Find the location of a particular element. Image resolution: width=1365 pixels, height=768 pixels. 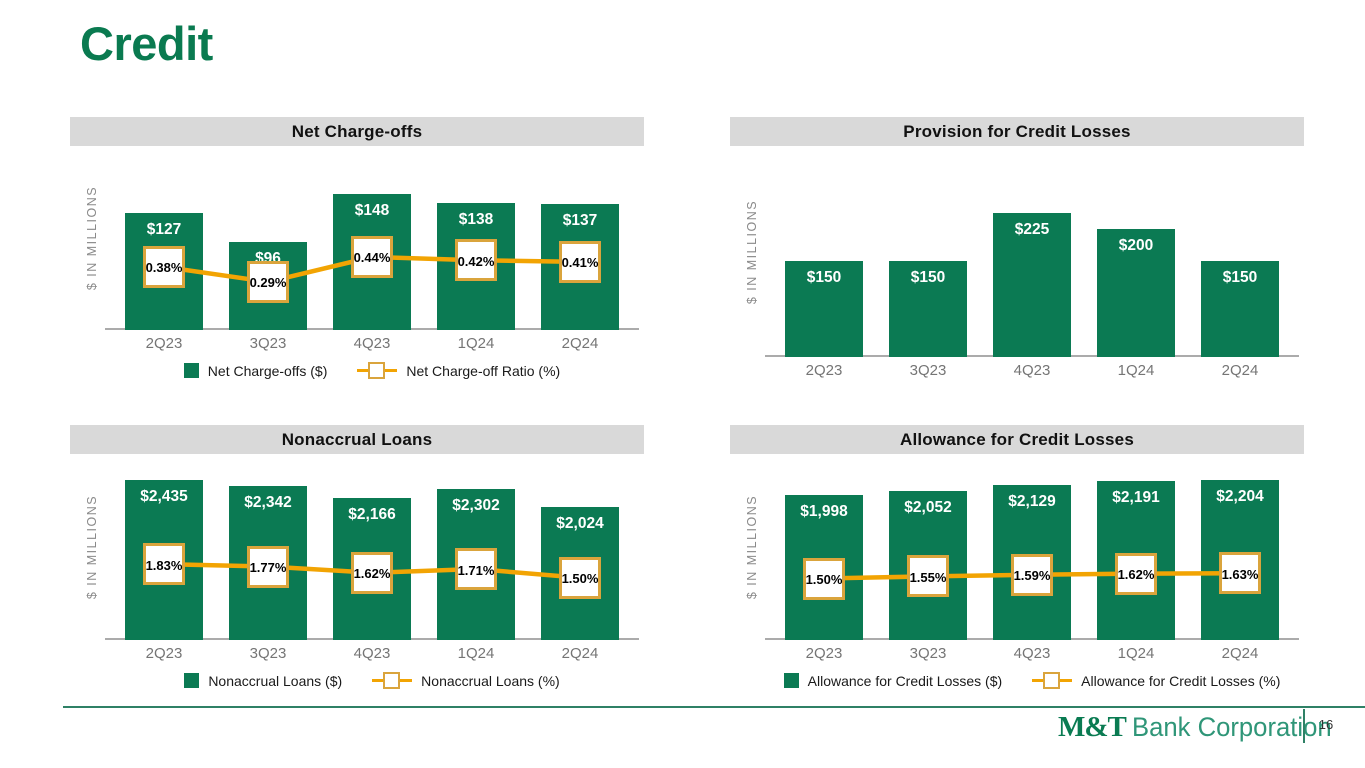

bar-value-label: $200 is located at coordinates (1136, 245).